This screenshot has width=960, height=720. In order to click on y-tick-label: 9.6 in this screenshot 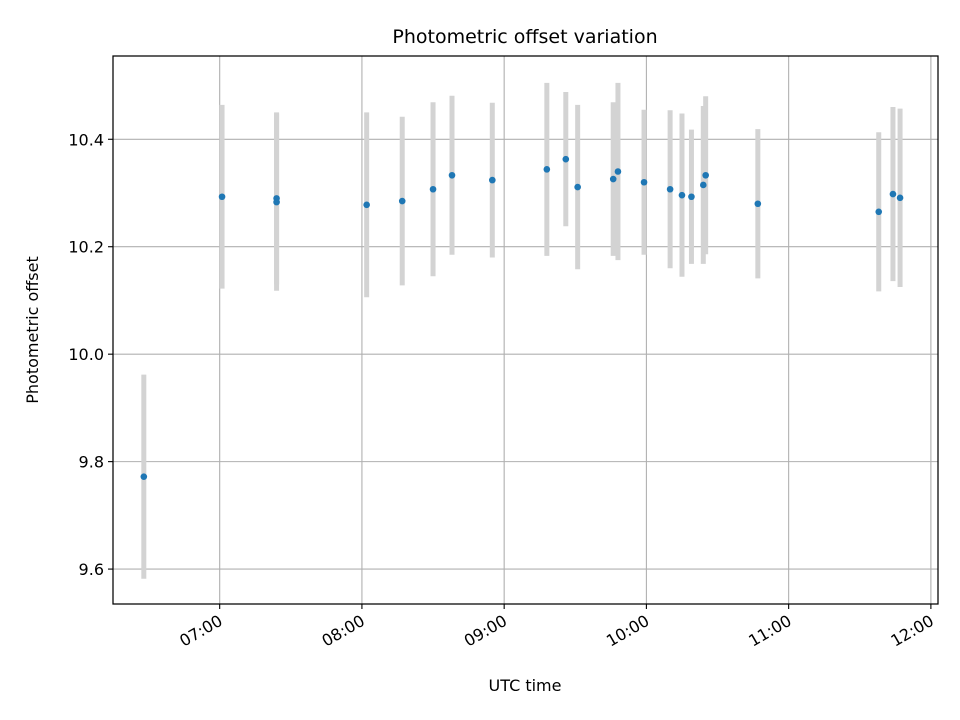, I will do `click(91, 569)`.